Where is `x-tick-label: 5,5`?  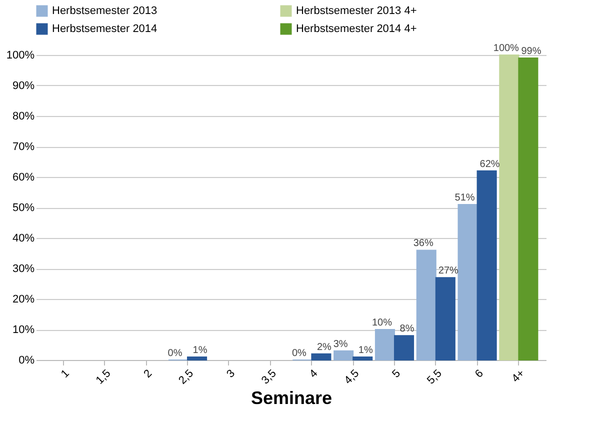
x-tick-label: 5,5 is located at coordinates (434, 377).